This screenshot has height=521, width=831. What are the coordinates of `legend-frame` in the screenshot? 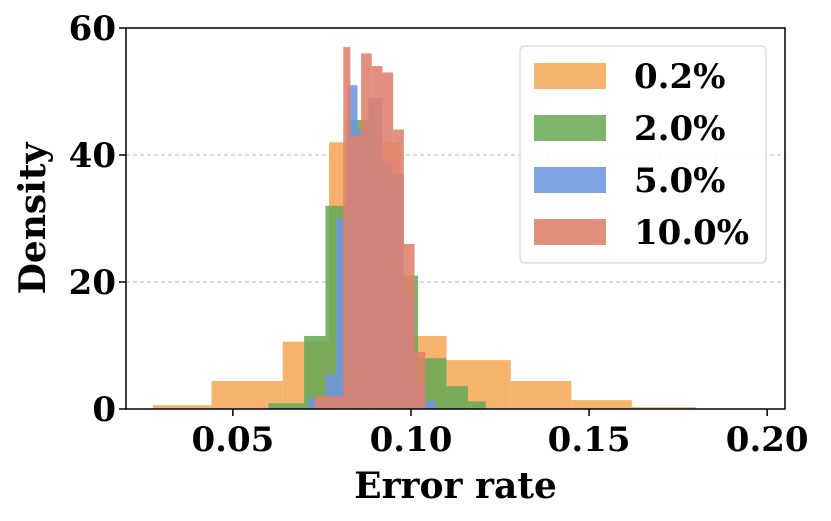 It's located at (643, 154).